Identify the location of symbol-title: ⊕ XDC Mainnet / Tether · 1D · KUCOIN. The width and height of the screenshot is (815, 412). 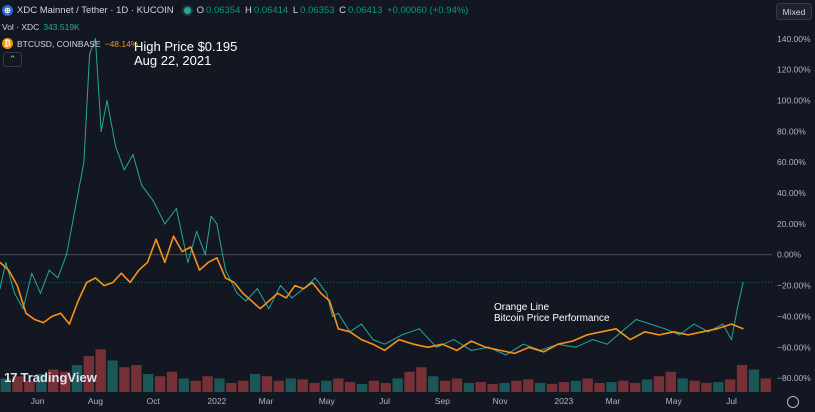
(87, 10).